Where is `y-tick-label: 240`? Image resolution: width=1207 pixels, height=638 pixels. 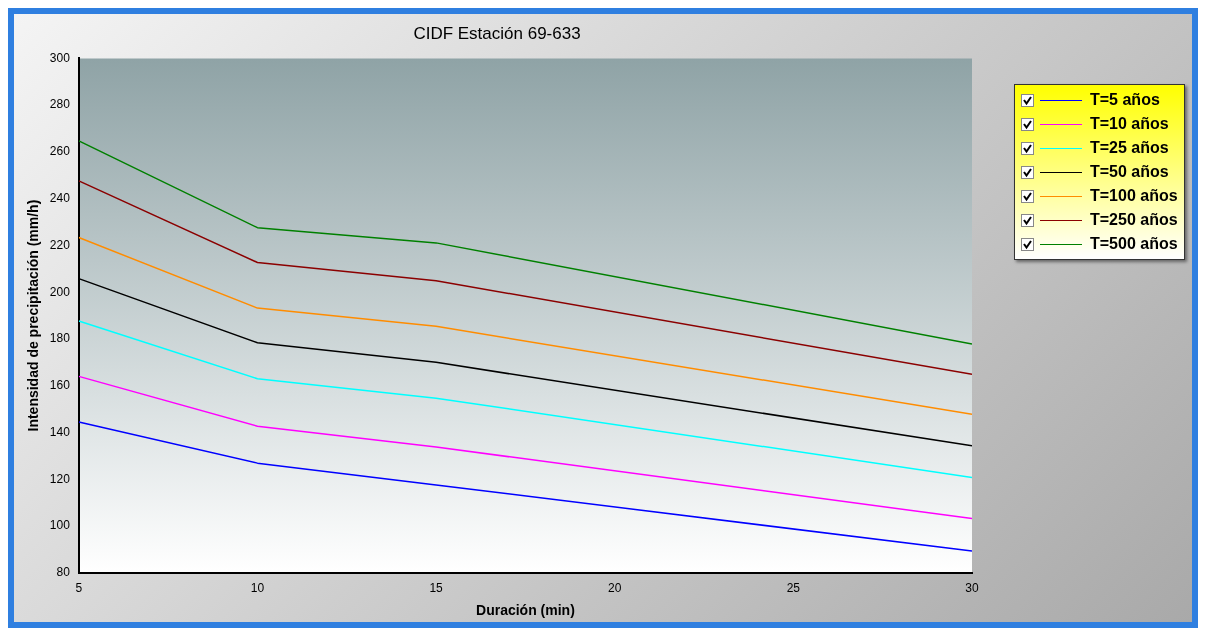
y-tick-label: 240 is located at coordinates (60, 198).